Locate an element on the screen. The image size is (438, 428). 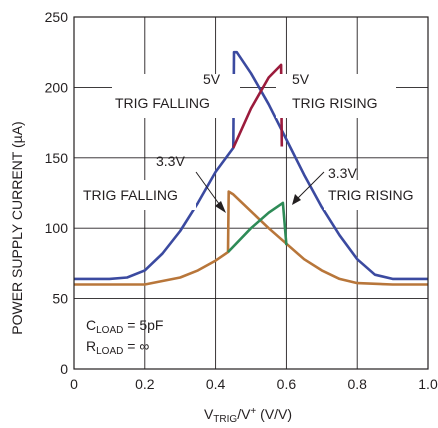
label-bg-5v-falling is located at coordinates (176, 96).